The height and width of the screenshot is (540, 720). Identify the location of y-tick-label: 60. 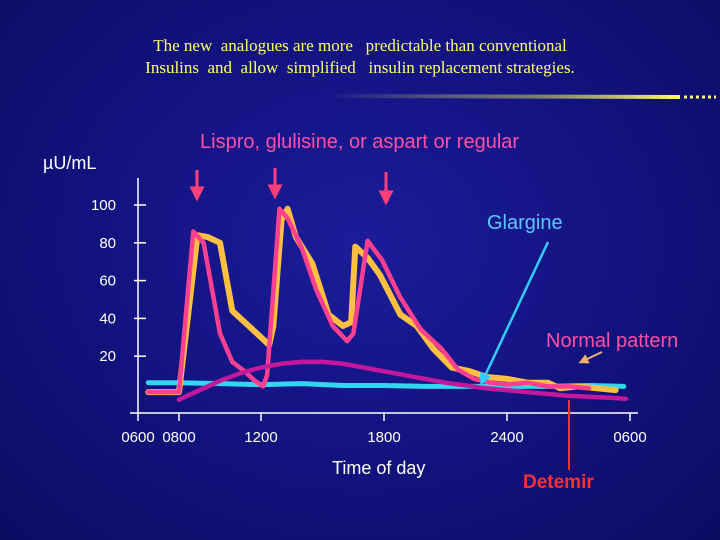
(107, 281).